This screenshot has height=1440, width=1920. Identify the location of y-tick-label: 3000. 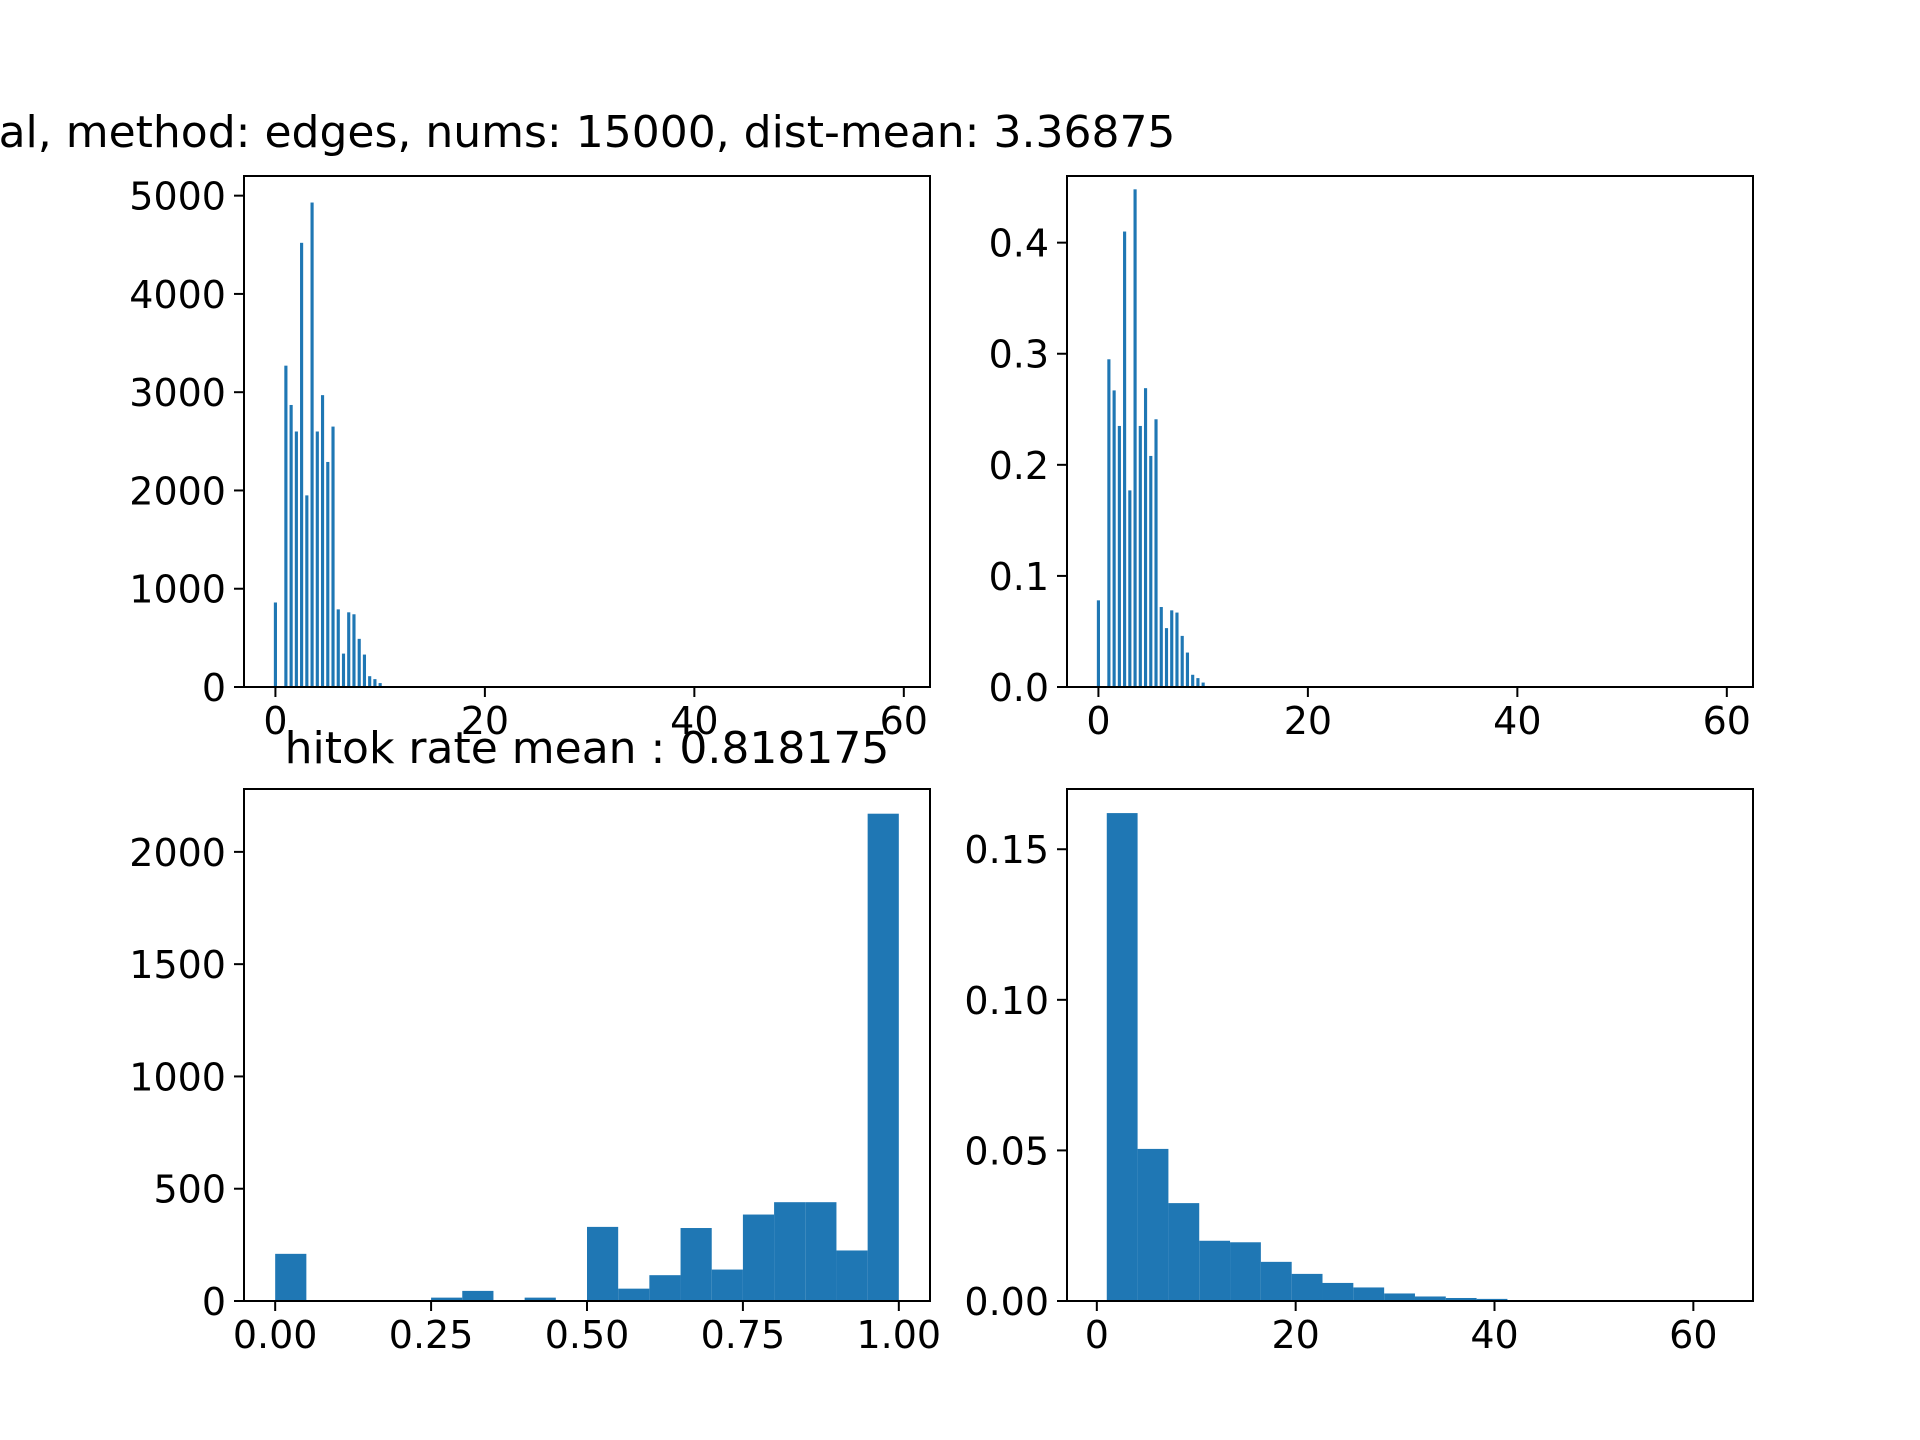
(177, 393).